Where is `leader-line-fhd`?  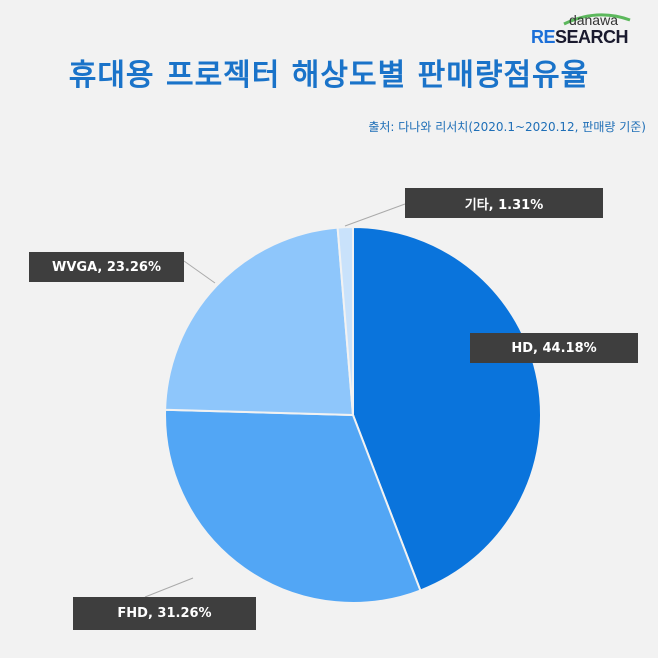 leader-line-fhd is located at coordinates (169, 587).